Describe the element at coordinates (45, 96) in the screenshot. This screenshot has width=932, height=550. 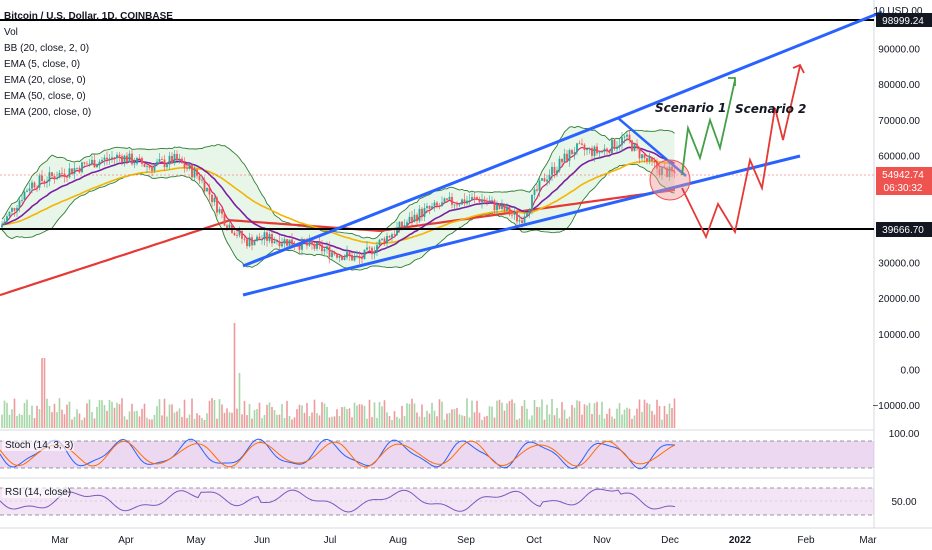
I see `indicator-legend-item: EMA (50, close, 0)` at that location.